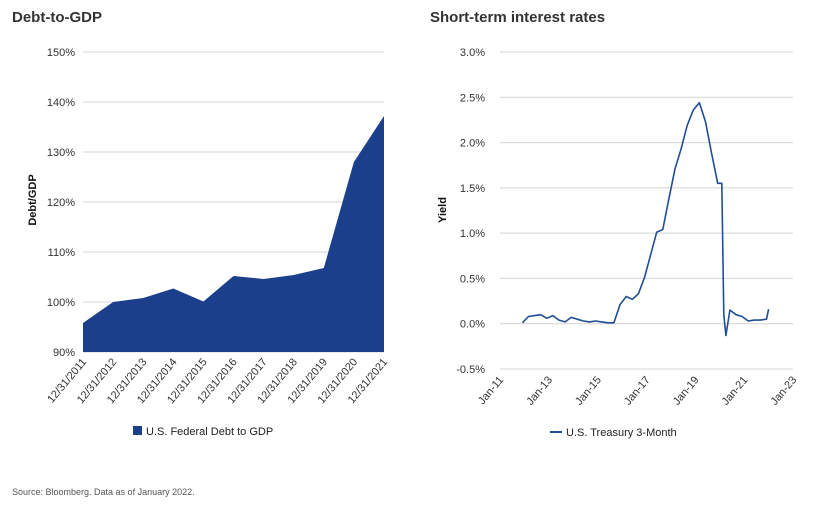  Describe the element at coordinates (61, 303) in the screenshot. I see `y-tick-label: 100%` at that location.